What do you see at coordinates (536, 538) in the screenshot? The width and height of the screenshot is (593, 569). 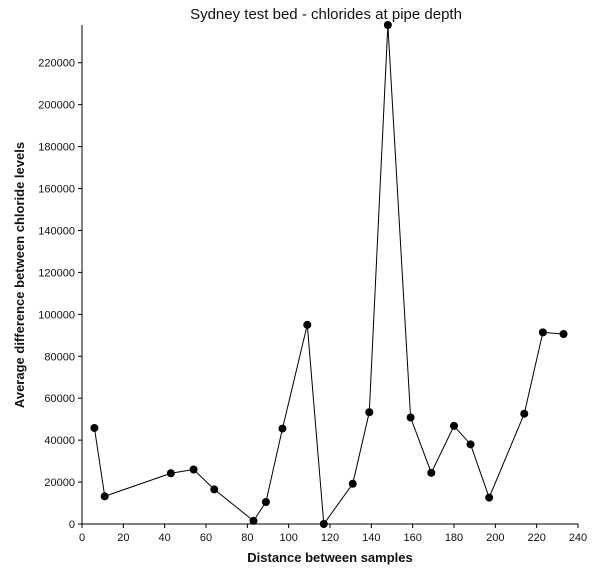 I see `x-tick-label: 220` at bounding box center [536, 538].